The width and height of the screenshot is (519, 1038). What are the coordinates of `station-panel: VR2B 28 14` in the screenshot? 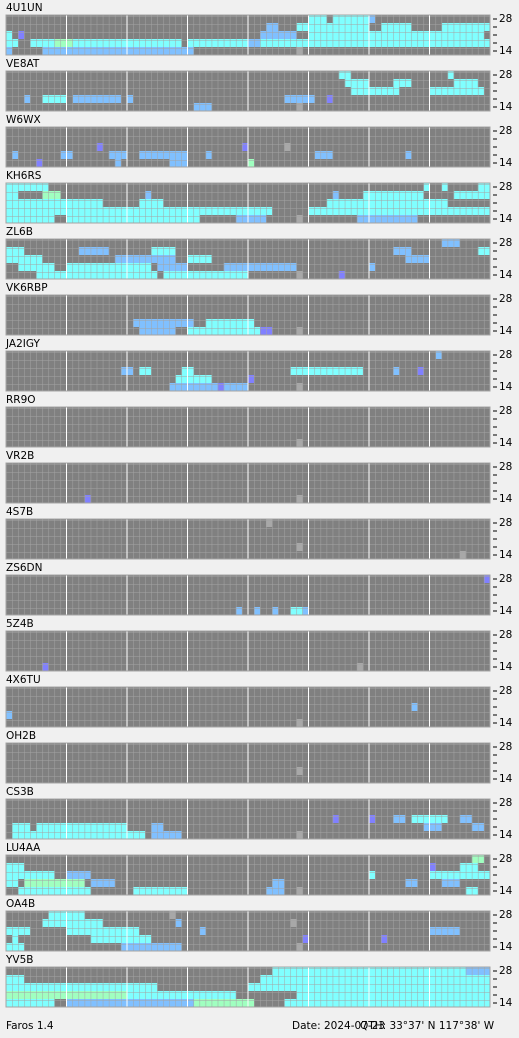 It's located at (259, 477).